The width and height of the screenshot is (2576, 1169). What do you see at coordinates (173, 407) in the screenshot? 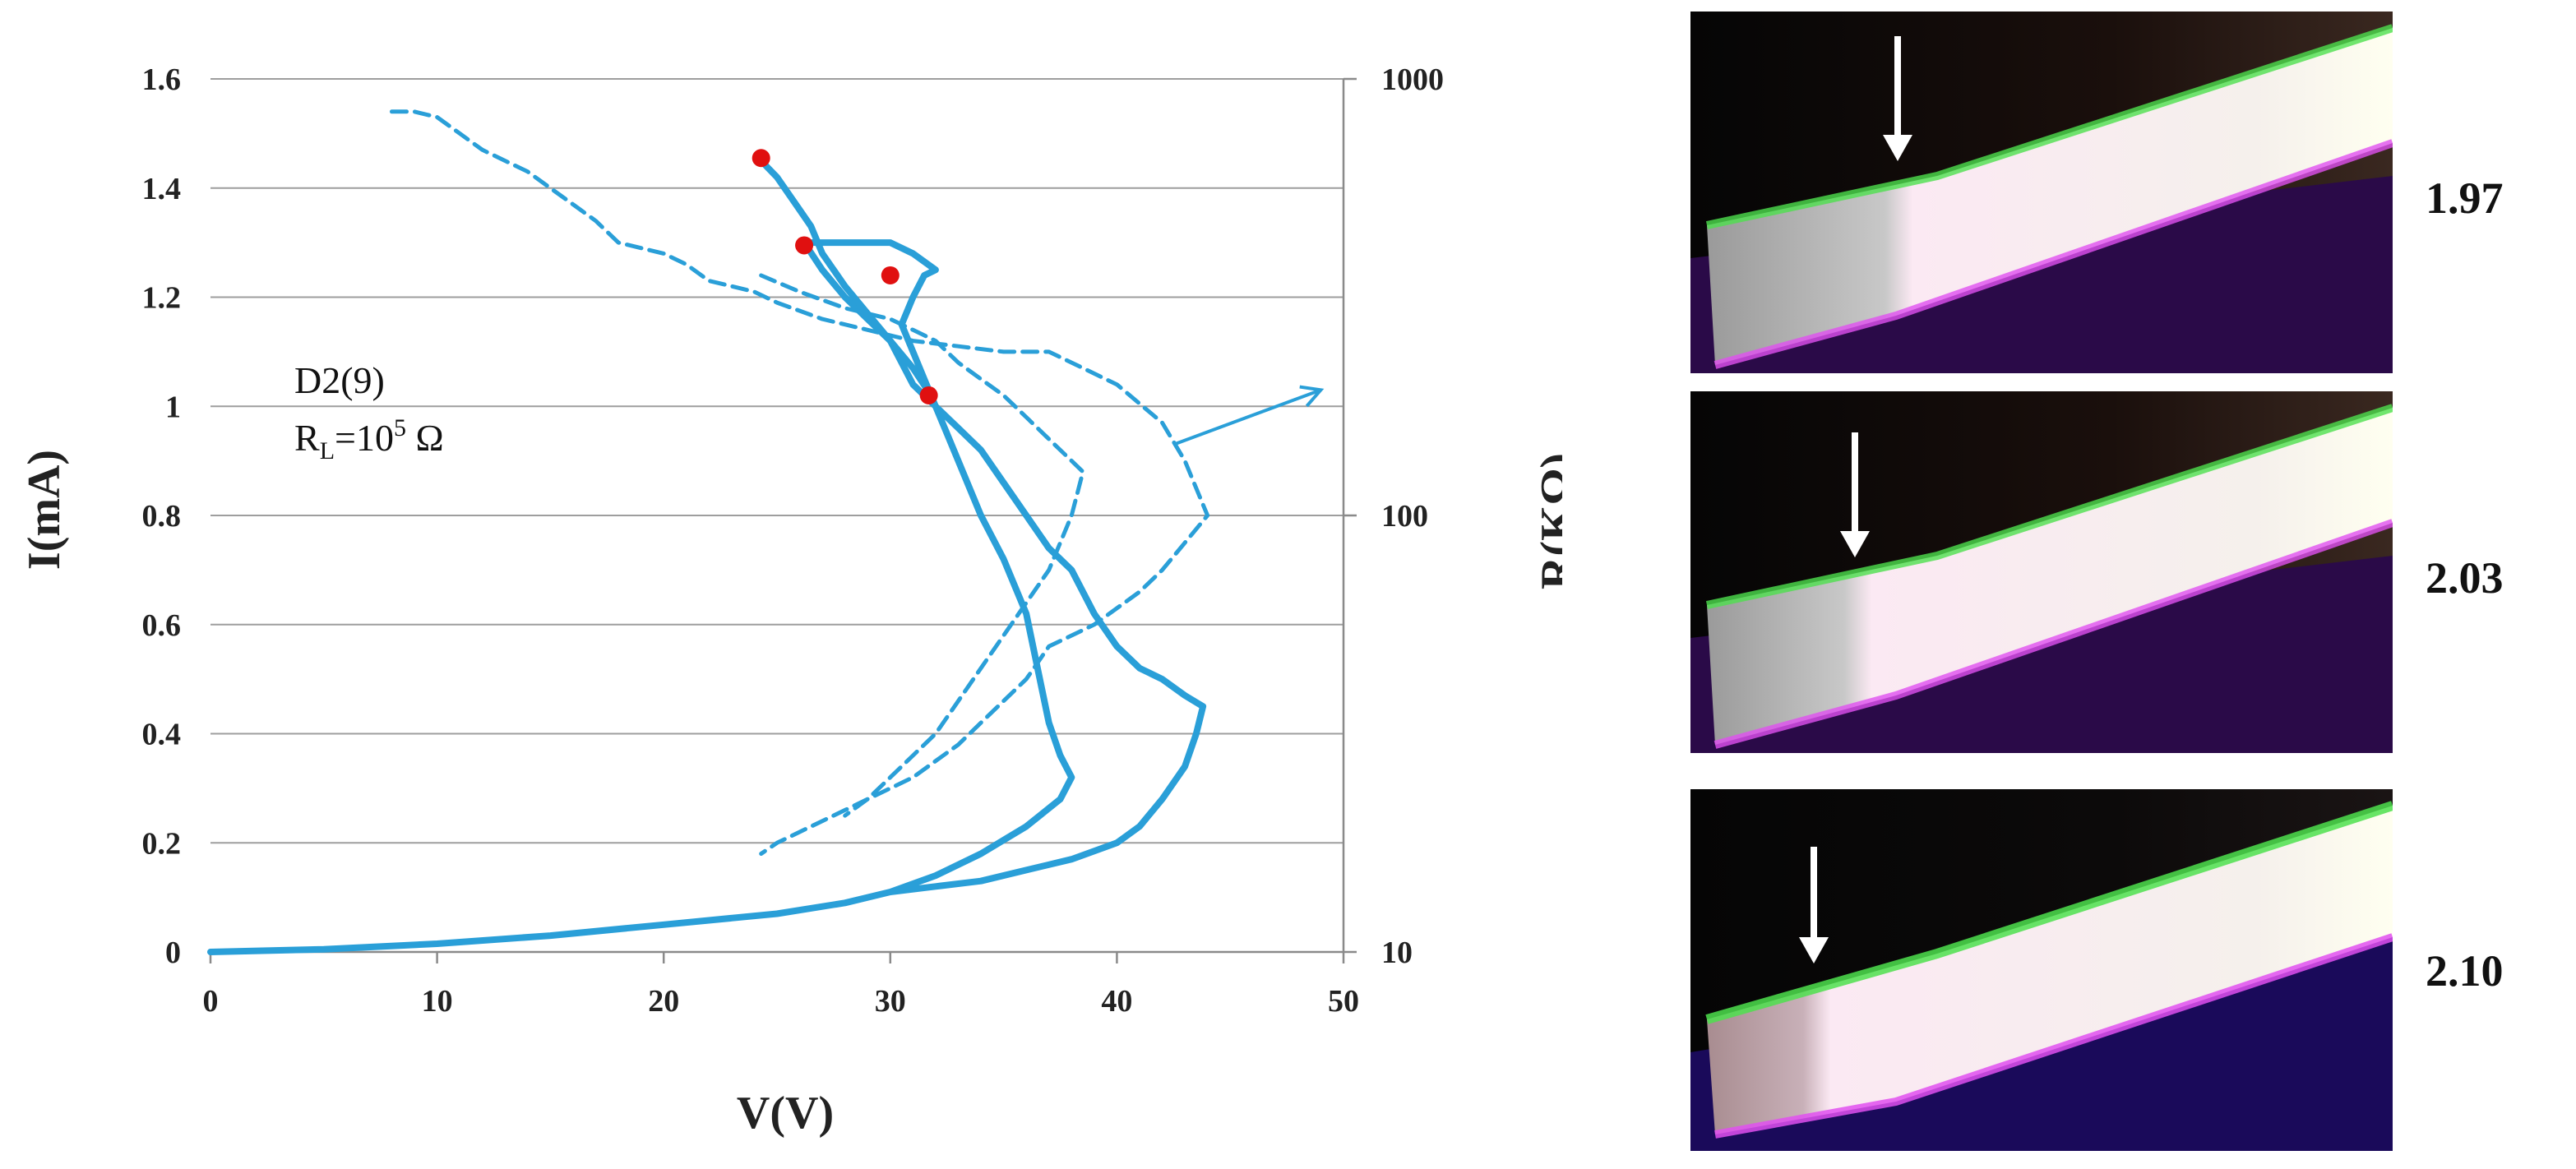
I see `y-tick-1: 1` at bounding box center [173, 407].